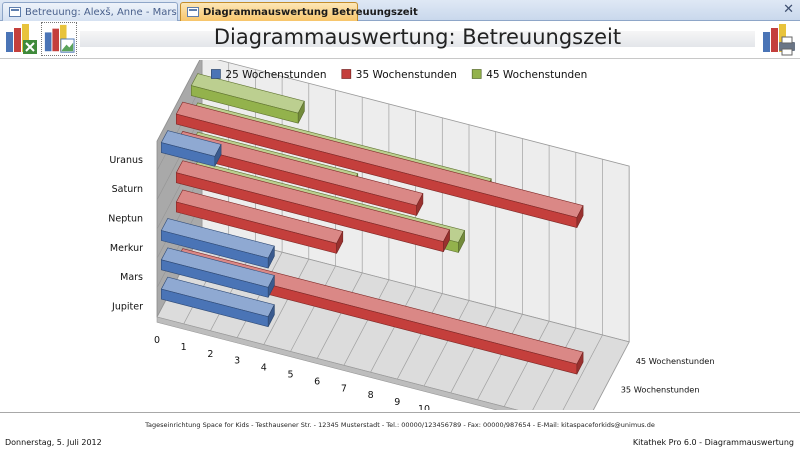 This screenshot has height=454, width=800. I want to click on tab-diagrammauswertung: Diagrammauswertung Betreuungszeit, so click(299, 11).